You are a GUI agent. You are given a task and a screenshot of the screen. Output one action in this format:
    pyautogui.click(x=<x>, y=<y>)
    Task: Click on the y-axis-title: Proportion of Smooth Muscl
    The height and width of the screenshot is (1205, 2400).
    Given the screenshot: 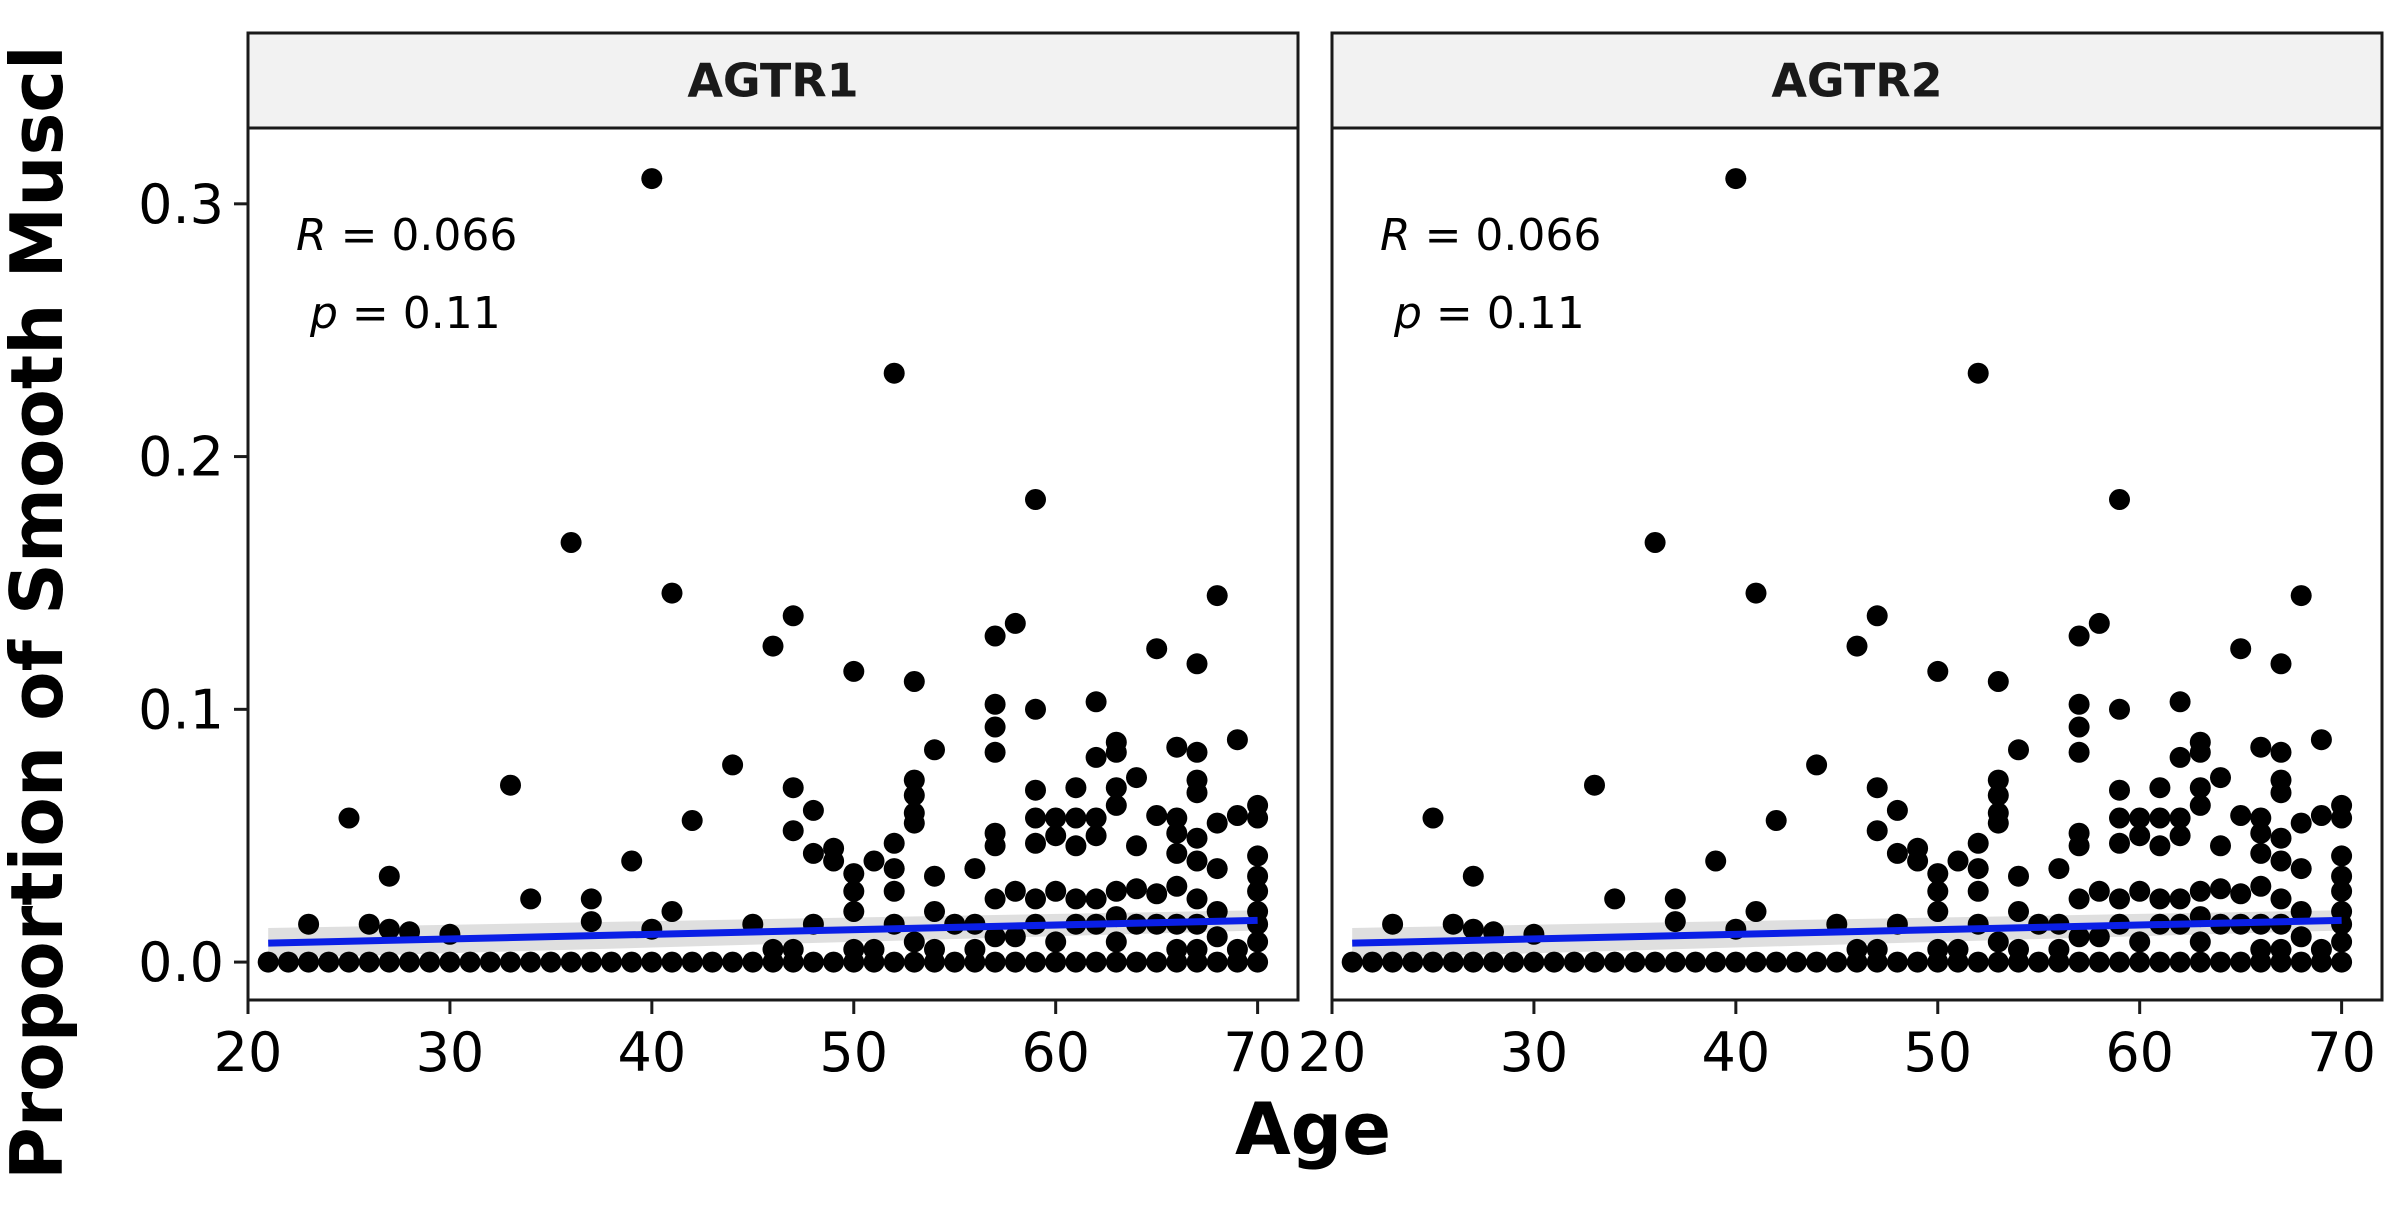 What is the action you would take?
    pyautogui.click(x=39, y=612)
    